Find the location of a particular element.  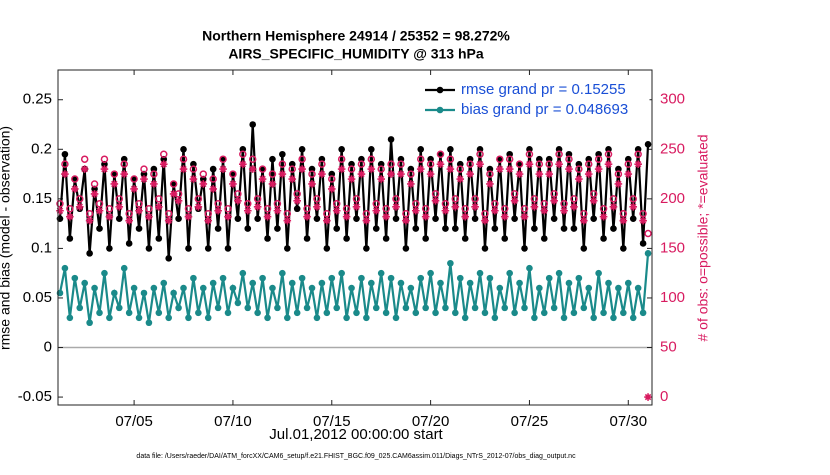

y-tick-label: 0.2 is located at coordinates (41, 148).